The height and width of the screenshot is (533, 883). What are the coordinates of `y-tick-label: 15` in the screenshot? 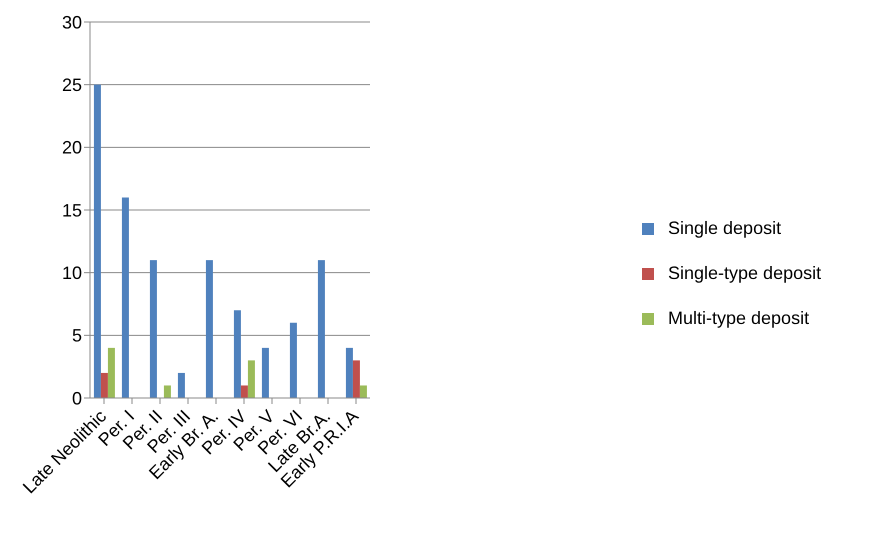 It's located at (72, 210).